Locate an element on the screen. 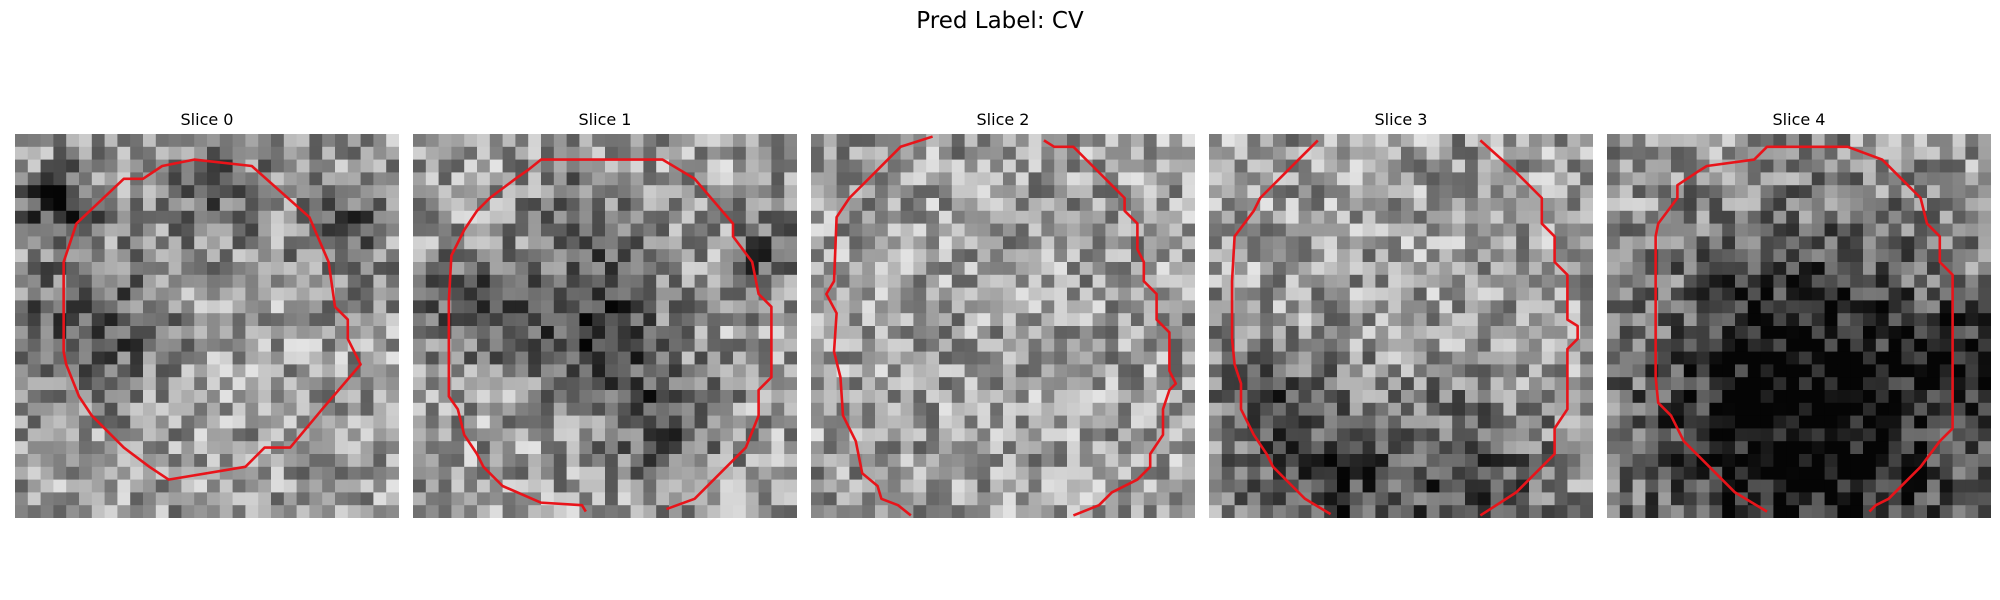  slice-panel-0: Slice 0 is located at coordinates (207, 316).